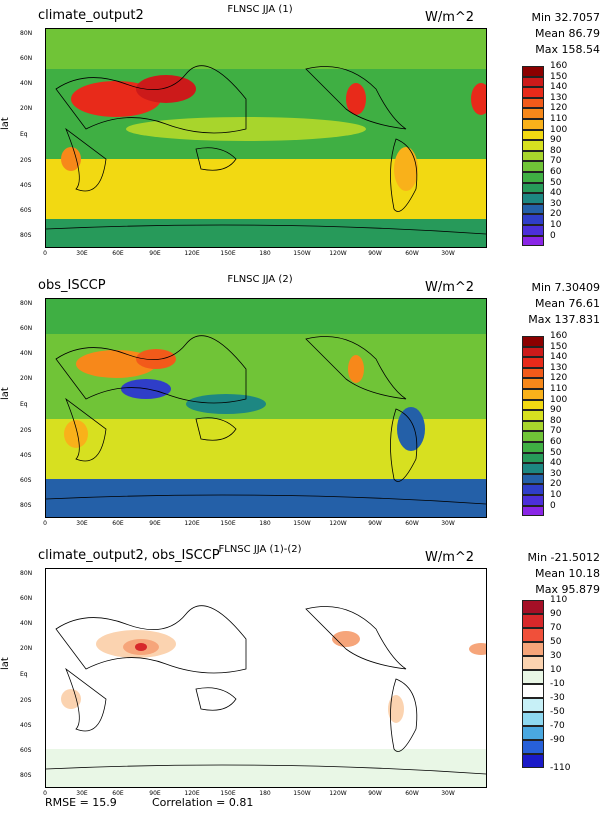 The height and width of the screenshot is (814, 606). What do you see at coordinates (567, 573) in the screenshot?
I see `mean-value: Mean 10.18` at bounding box center [567, 573].